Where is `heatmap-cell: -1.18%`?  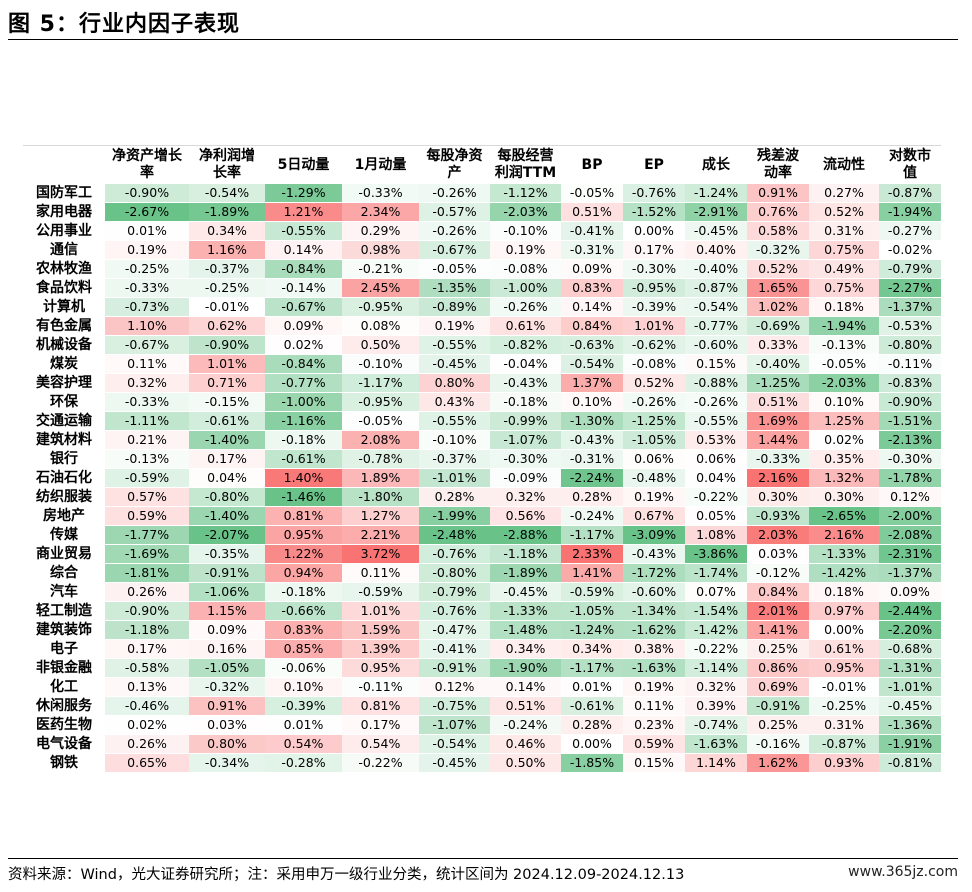
heatmap-cell: -1.18% is located at coordinates (525, 554).